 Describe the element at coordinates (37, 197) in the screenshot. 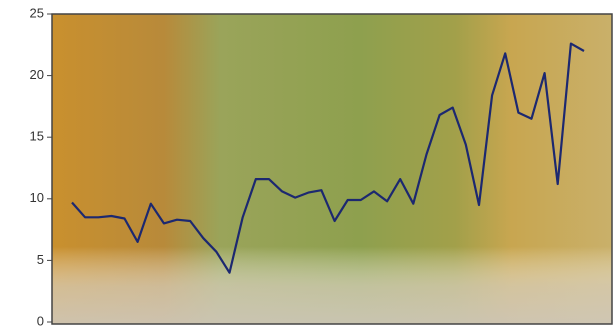

I see `y-tick-label: 10` at that location.